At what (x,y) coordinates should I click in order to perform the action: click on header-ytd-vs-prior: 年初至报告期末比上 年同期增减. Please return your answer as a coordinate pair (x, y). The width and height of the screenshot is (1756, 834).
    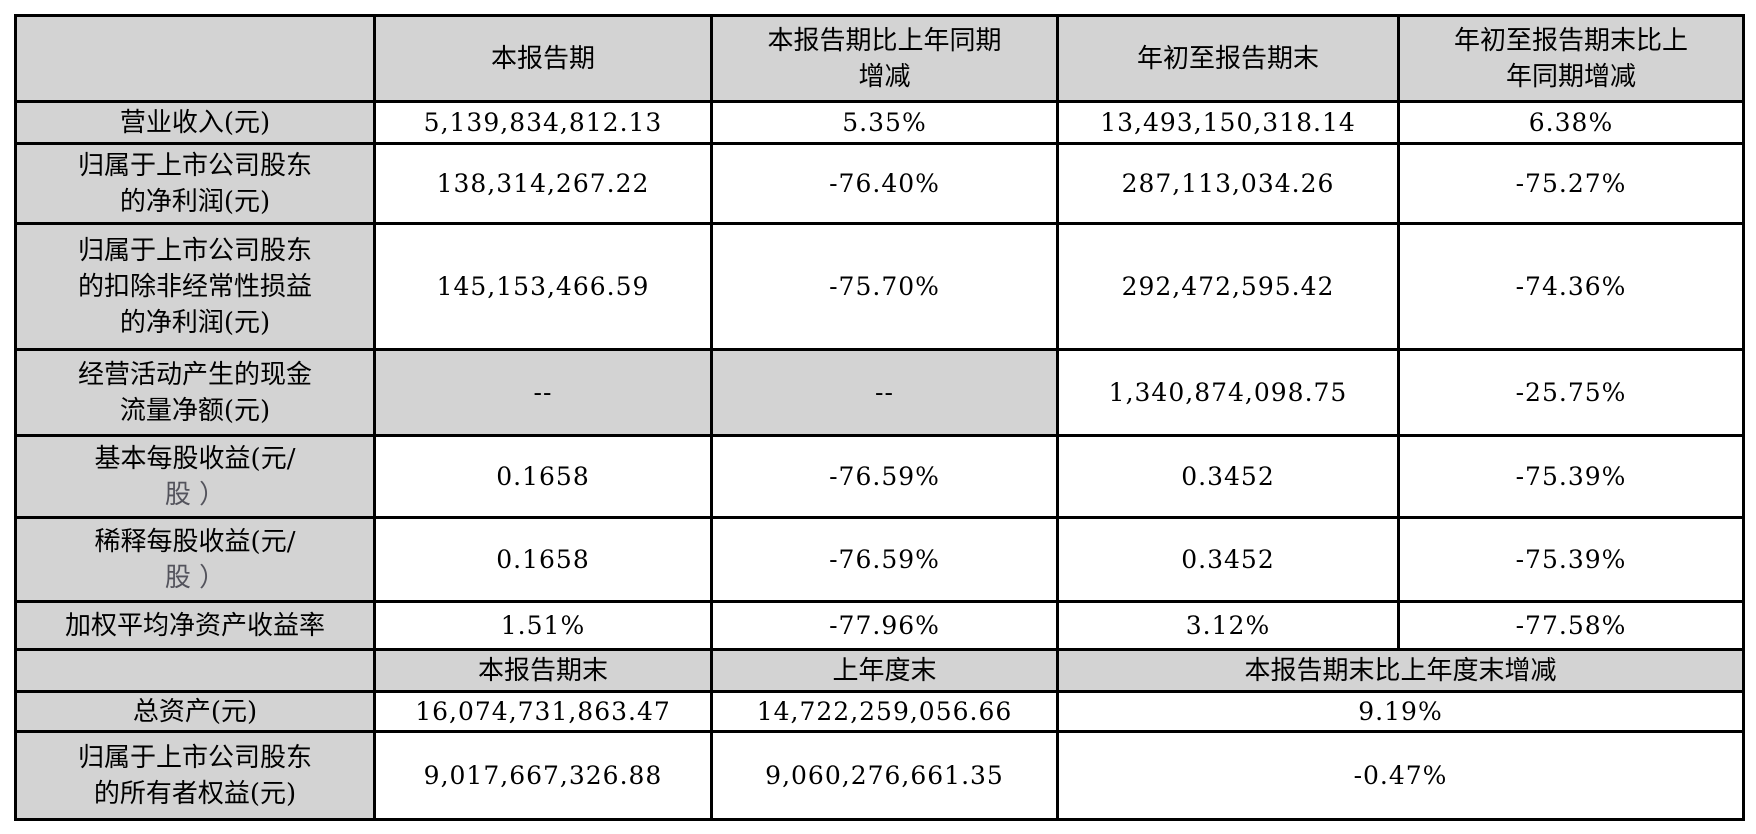
    Looking at the image, I should click on (1571, 58).